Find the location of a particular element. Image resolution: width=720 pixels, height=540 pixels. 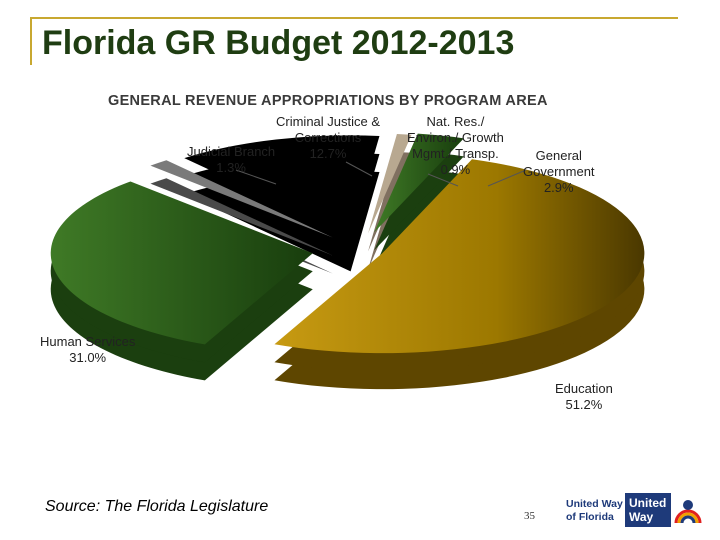

logo-box-line1: United is located at coordinates (648, 503).